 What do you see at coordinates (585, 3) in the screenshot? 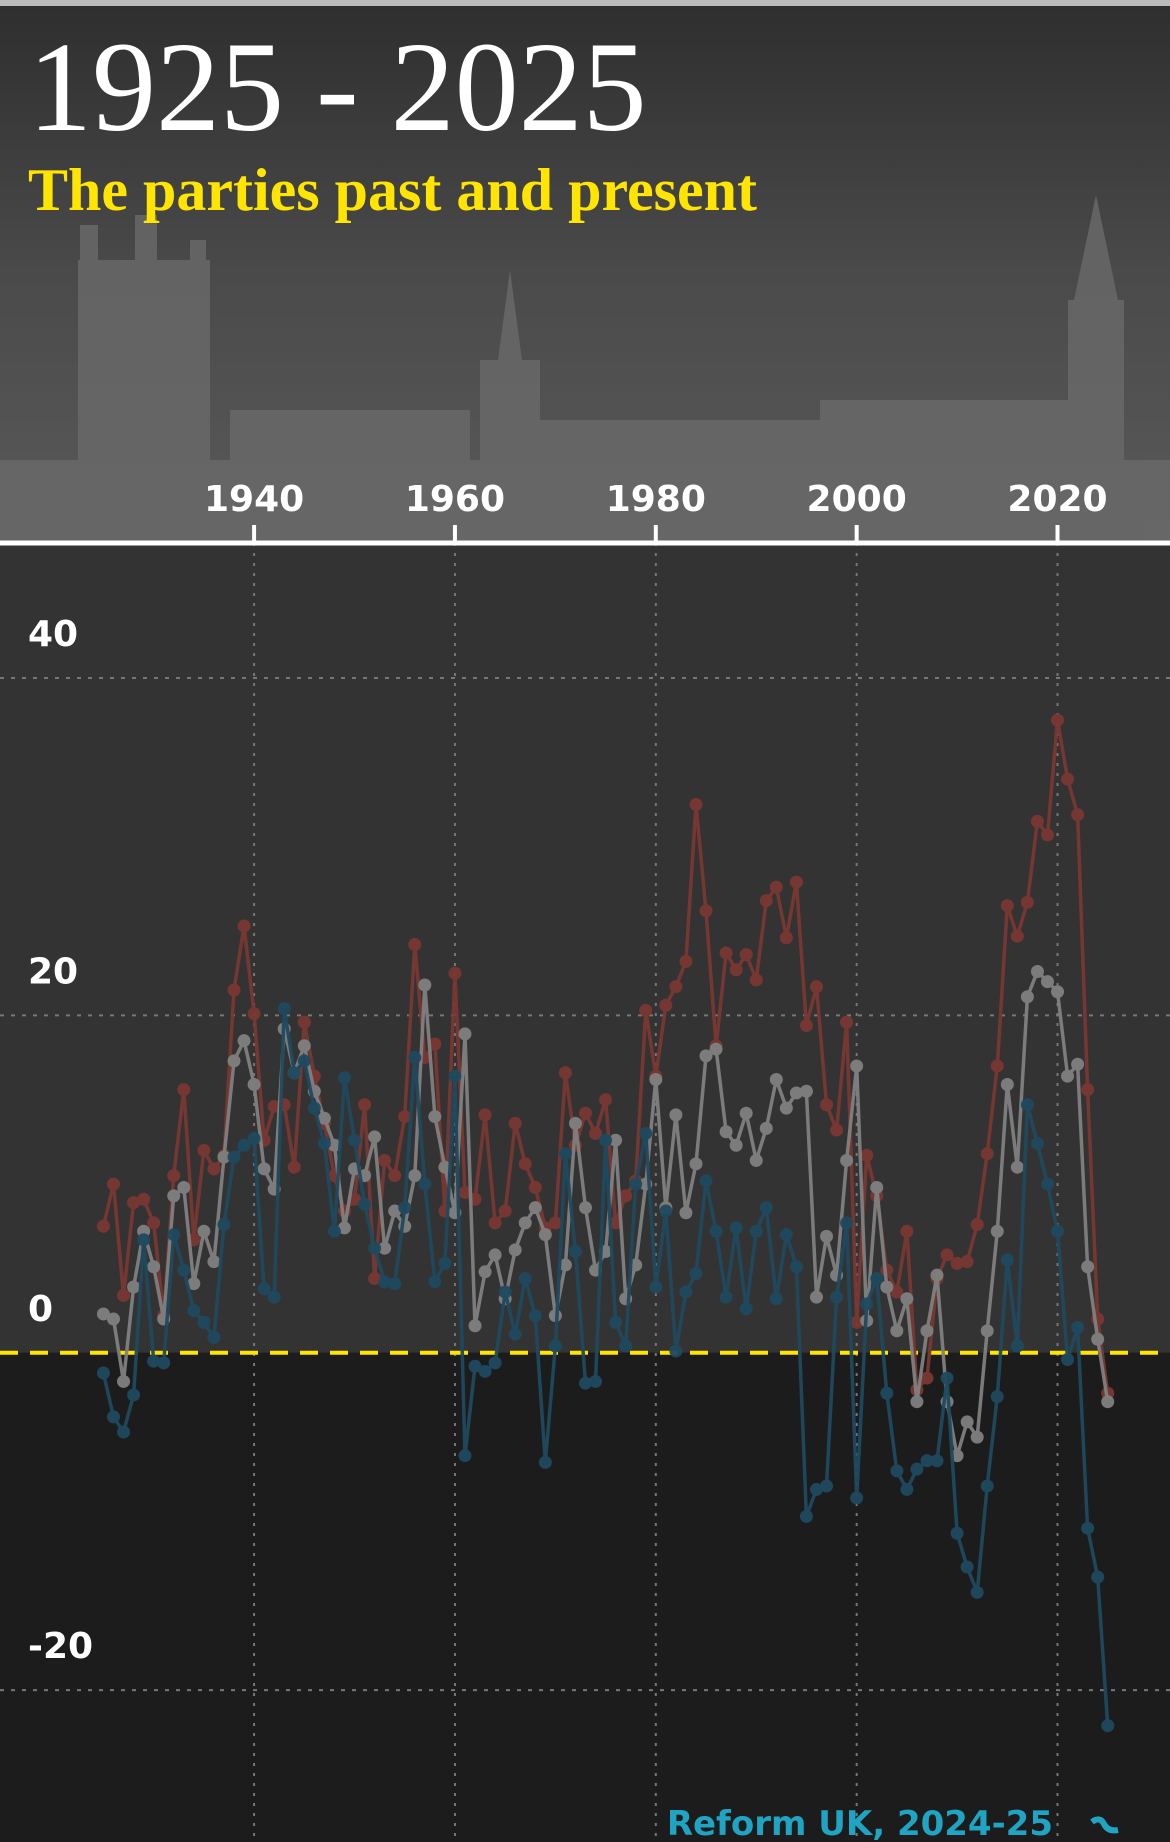
I see `top-bar` at bounding box center [585, 3].